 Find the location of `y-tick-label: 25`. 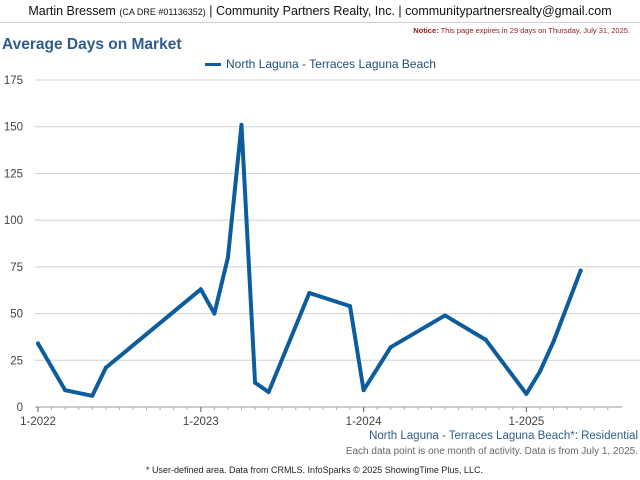

y-tick-label: 25 is located at coordinates (16, 361).